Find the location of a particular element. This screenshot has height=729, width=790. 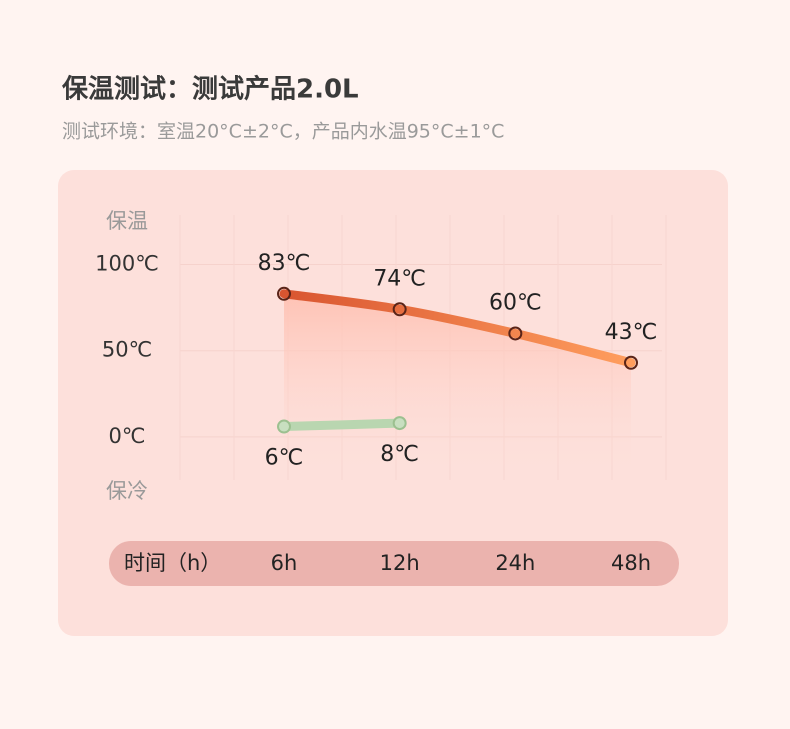

data-label: 74℃ is located at coordinates (399, 278).